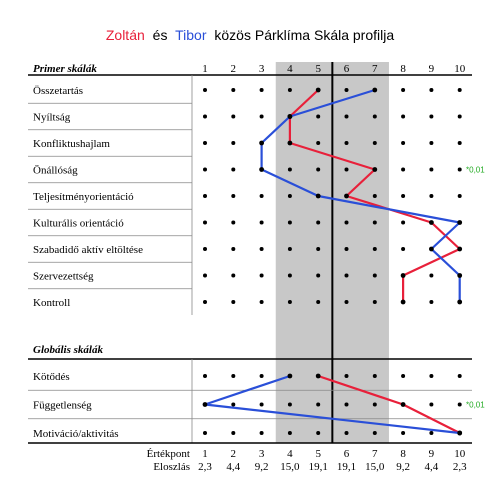 The width and height of the screenshot is (500, 492). Describe the element at coordinates (205, 454) in the screenshot. I see `footer-ertekpont-value: 1` at that location.